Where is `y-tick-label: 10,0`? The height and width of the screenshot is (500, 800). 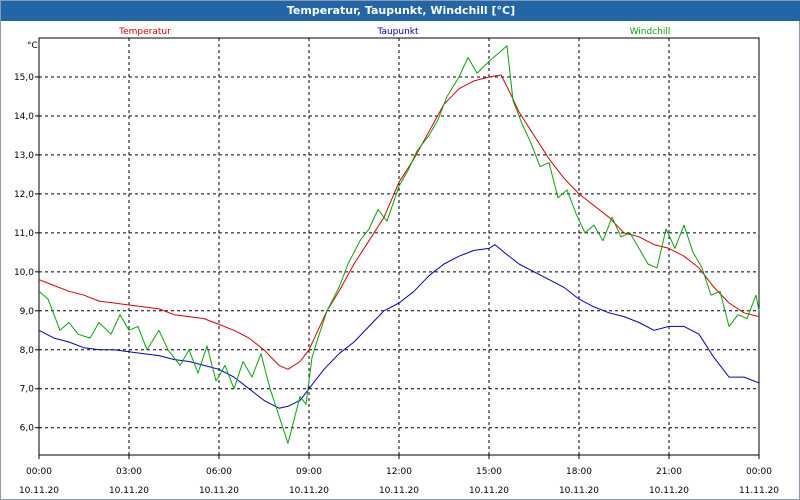 y-tick-label: 10,0 is located at coordinates (24, 273).